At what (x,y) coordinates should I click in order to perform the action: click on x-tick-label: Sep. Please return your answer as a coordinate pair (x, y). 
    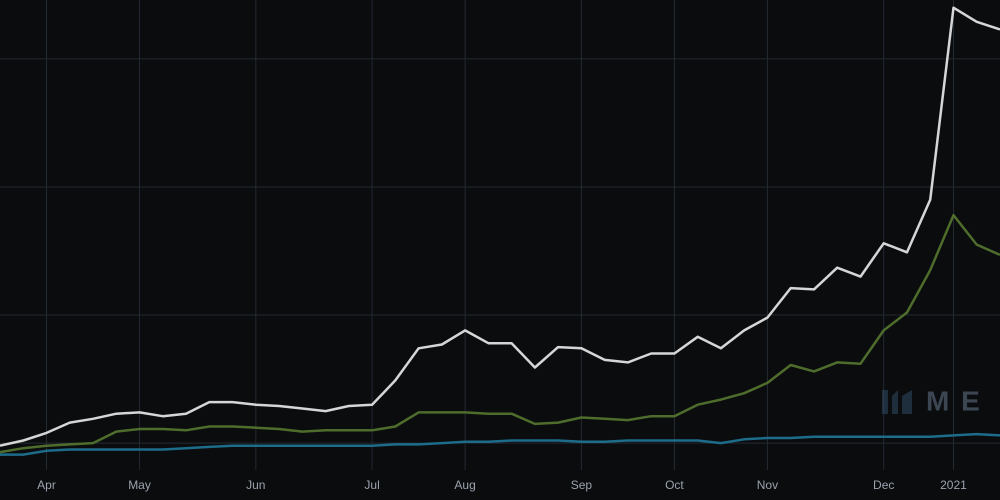
    Looking at the image, I should click on (582, 485).